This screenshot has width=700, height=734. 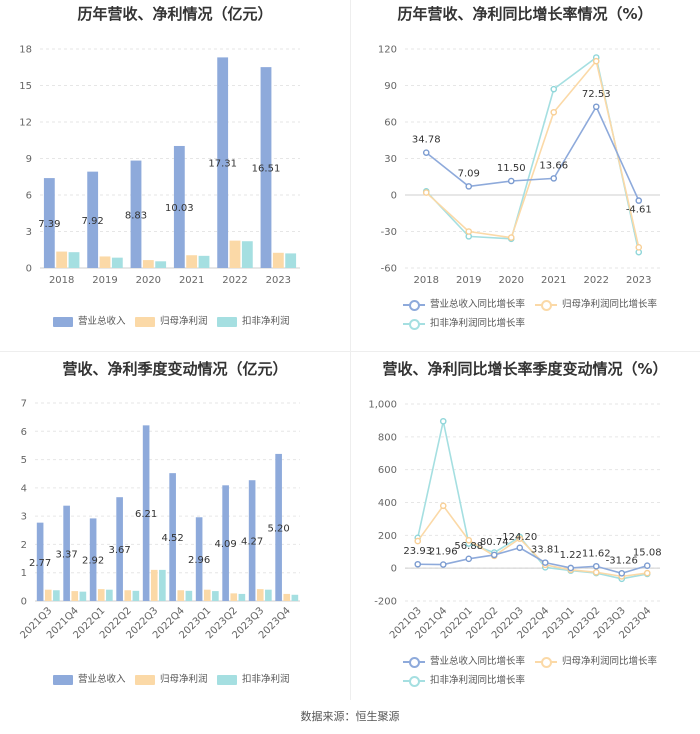 What do you see at coordinates (389, 232) in the screenshot?
I see `y-tick-label: -30` at bounding box center [389, 232].